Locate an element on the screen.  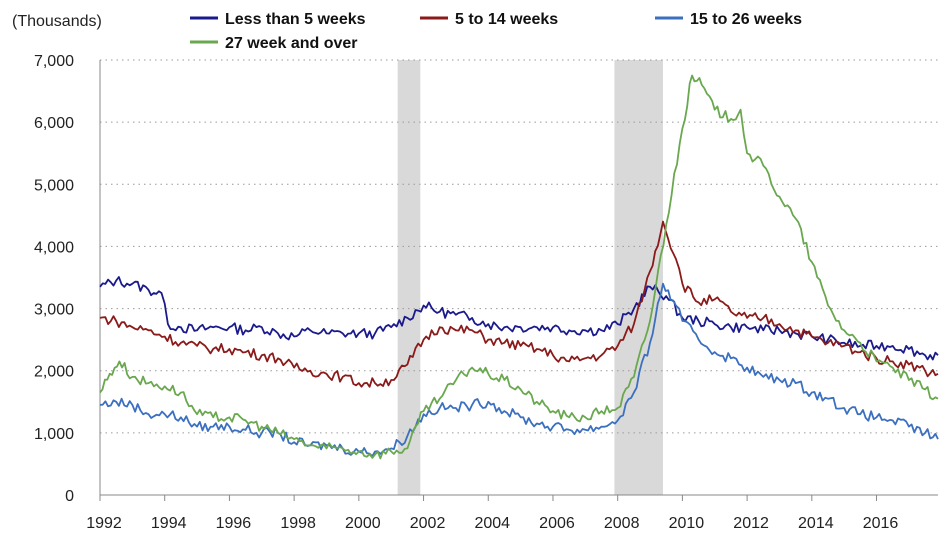
y-tick-label: 7,000 is located at coordinates (54, 61).